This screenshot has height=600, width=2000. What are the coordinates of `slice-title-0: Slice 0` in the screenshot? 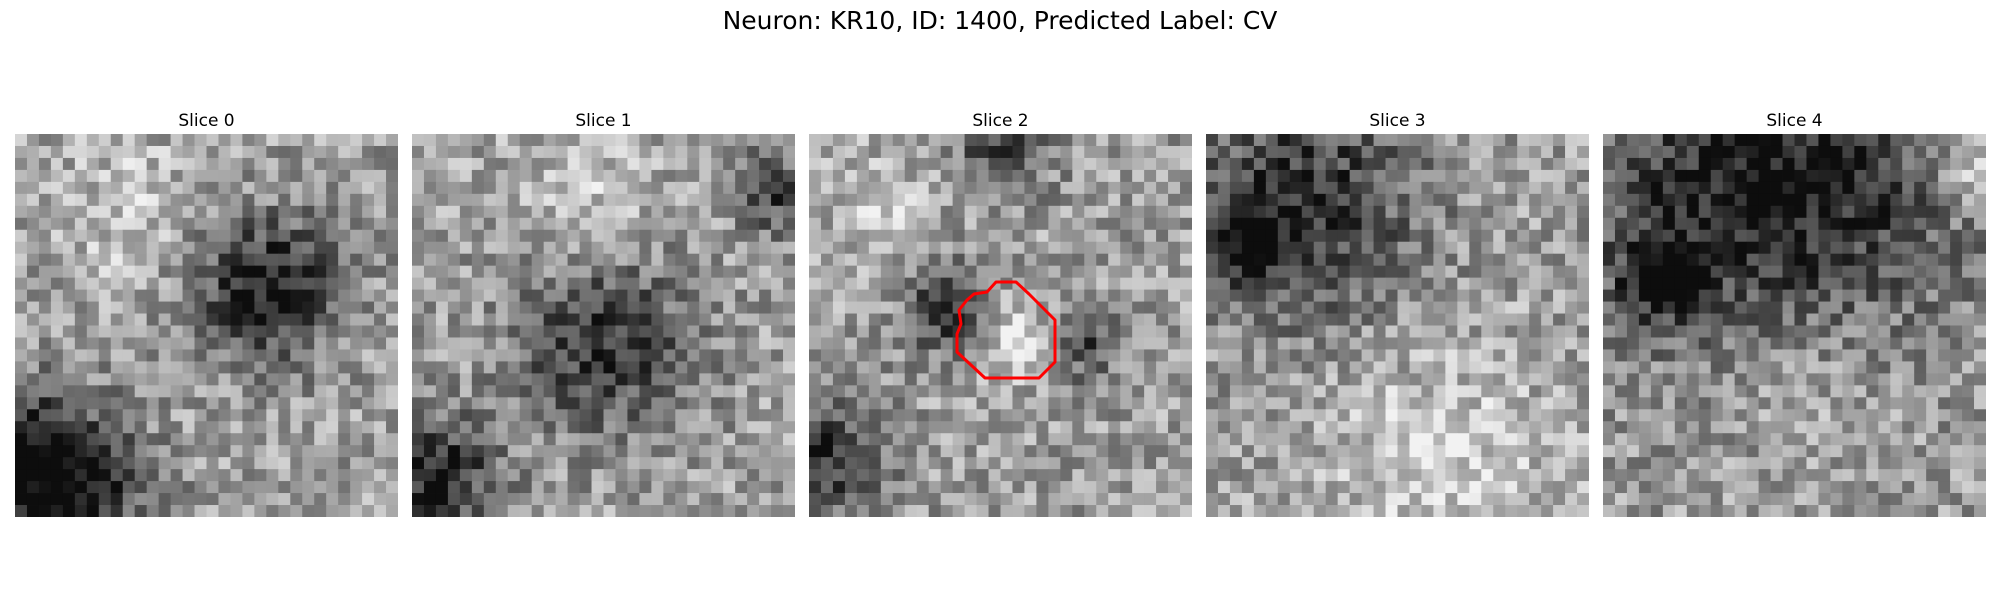 It's located at (206, 121).